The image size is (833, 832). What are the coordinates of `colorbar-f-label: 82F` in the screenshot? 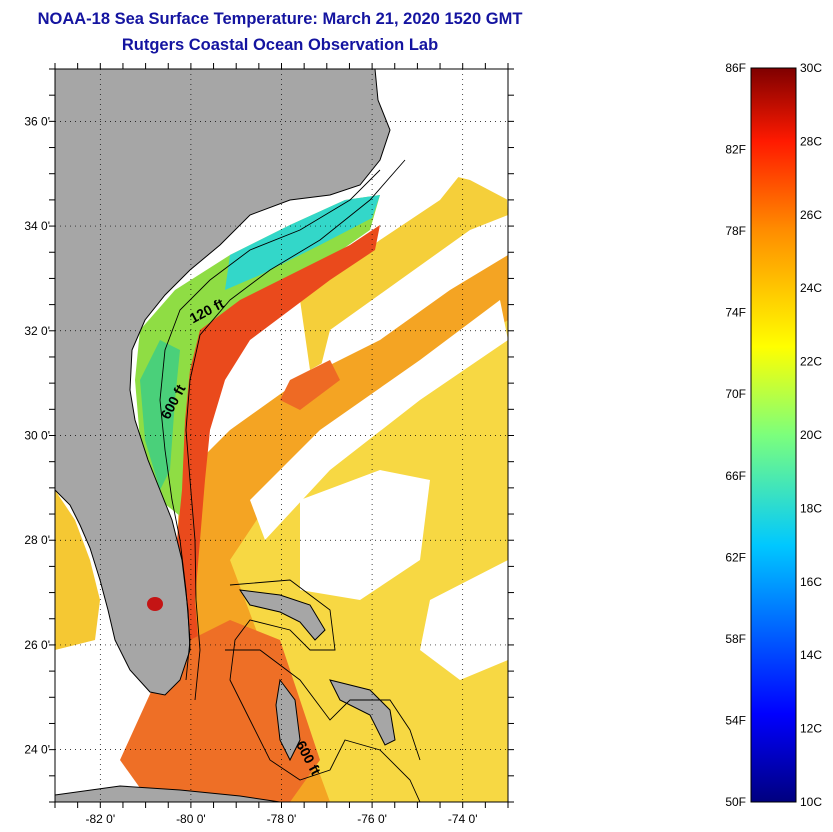 It's located at (735, 150).